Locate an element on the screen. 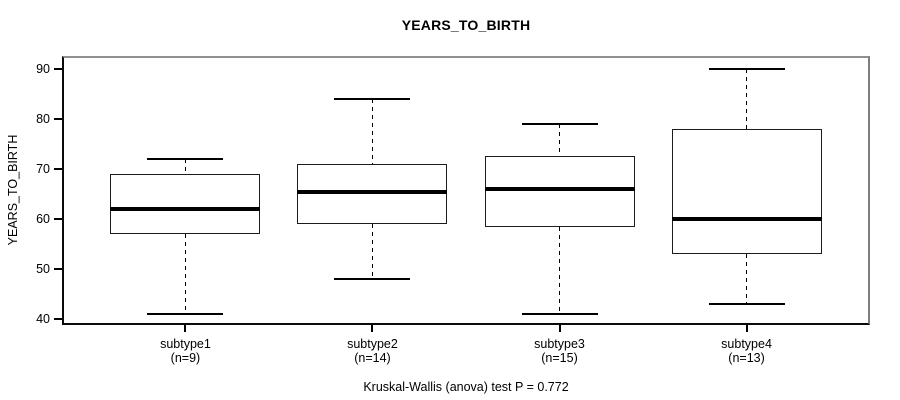 Image resolution: width=900 pixels, height=400 pixels. y-axis-tick-label: 70 is located at coordinates (43, 168).